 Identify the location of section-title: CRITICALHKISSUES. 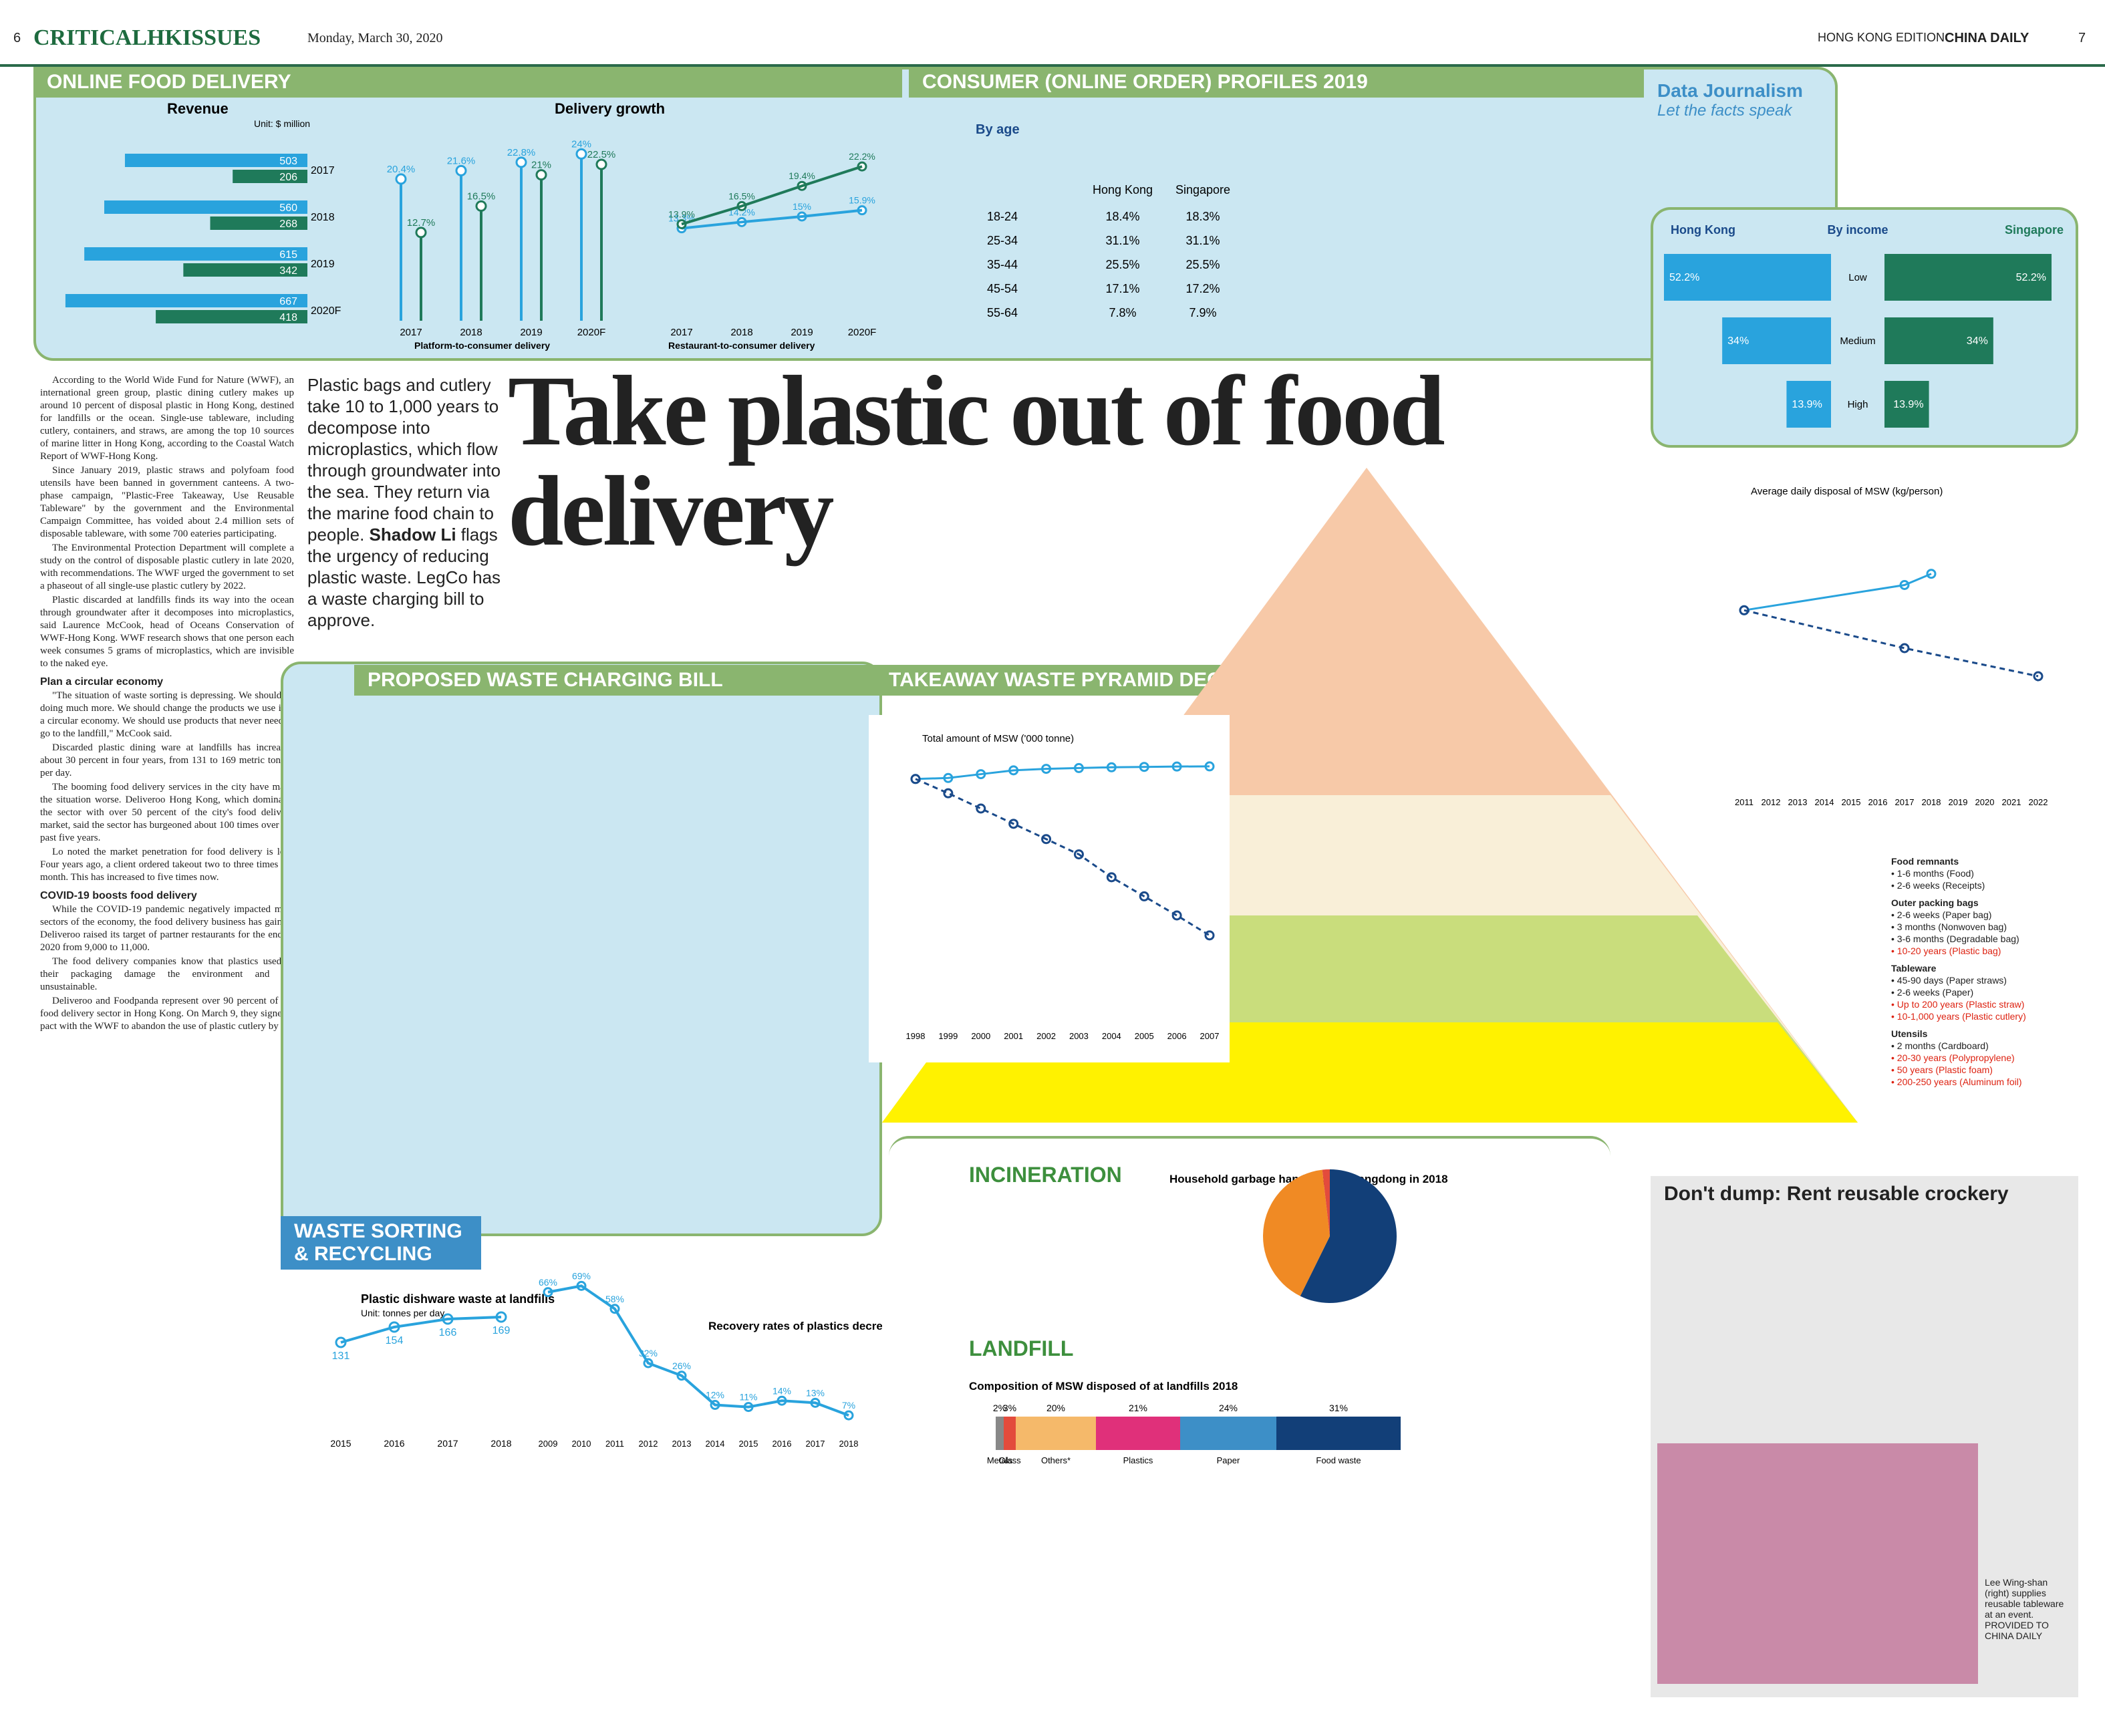
(147, 37).